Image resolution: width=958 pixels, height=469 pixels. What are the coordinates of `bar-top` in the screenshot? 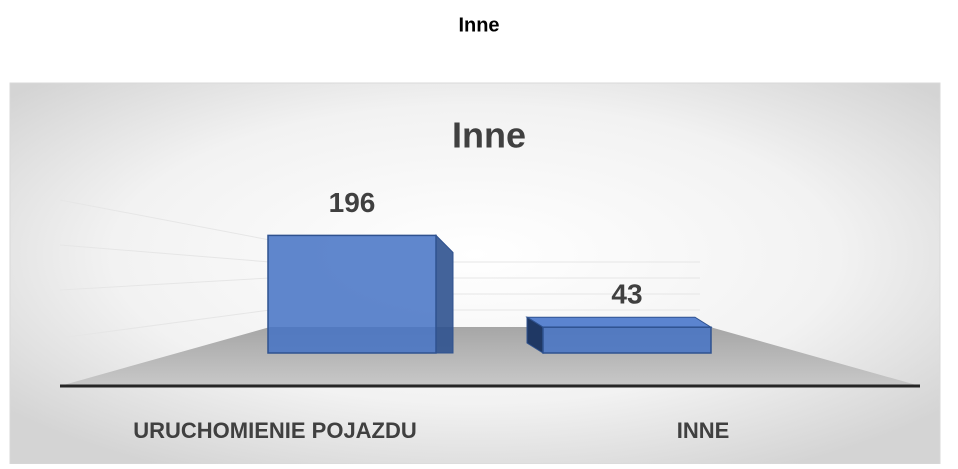 It's located at (619, 322).